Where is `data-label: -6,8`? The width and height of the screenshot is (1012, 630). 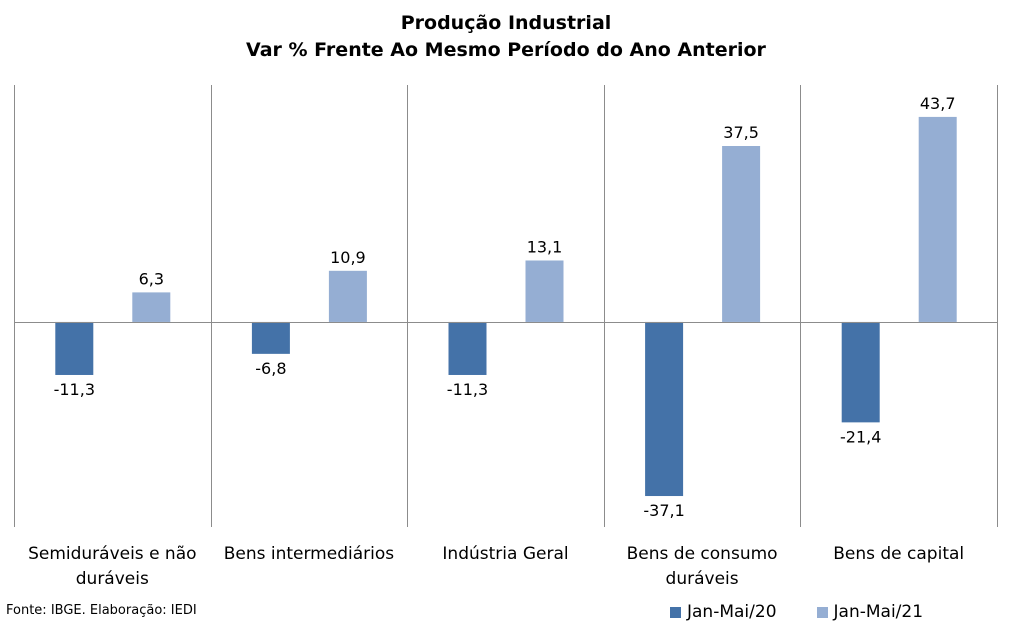 data-label: -6,8 is located at coordinates (270, 368).